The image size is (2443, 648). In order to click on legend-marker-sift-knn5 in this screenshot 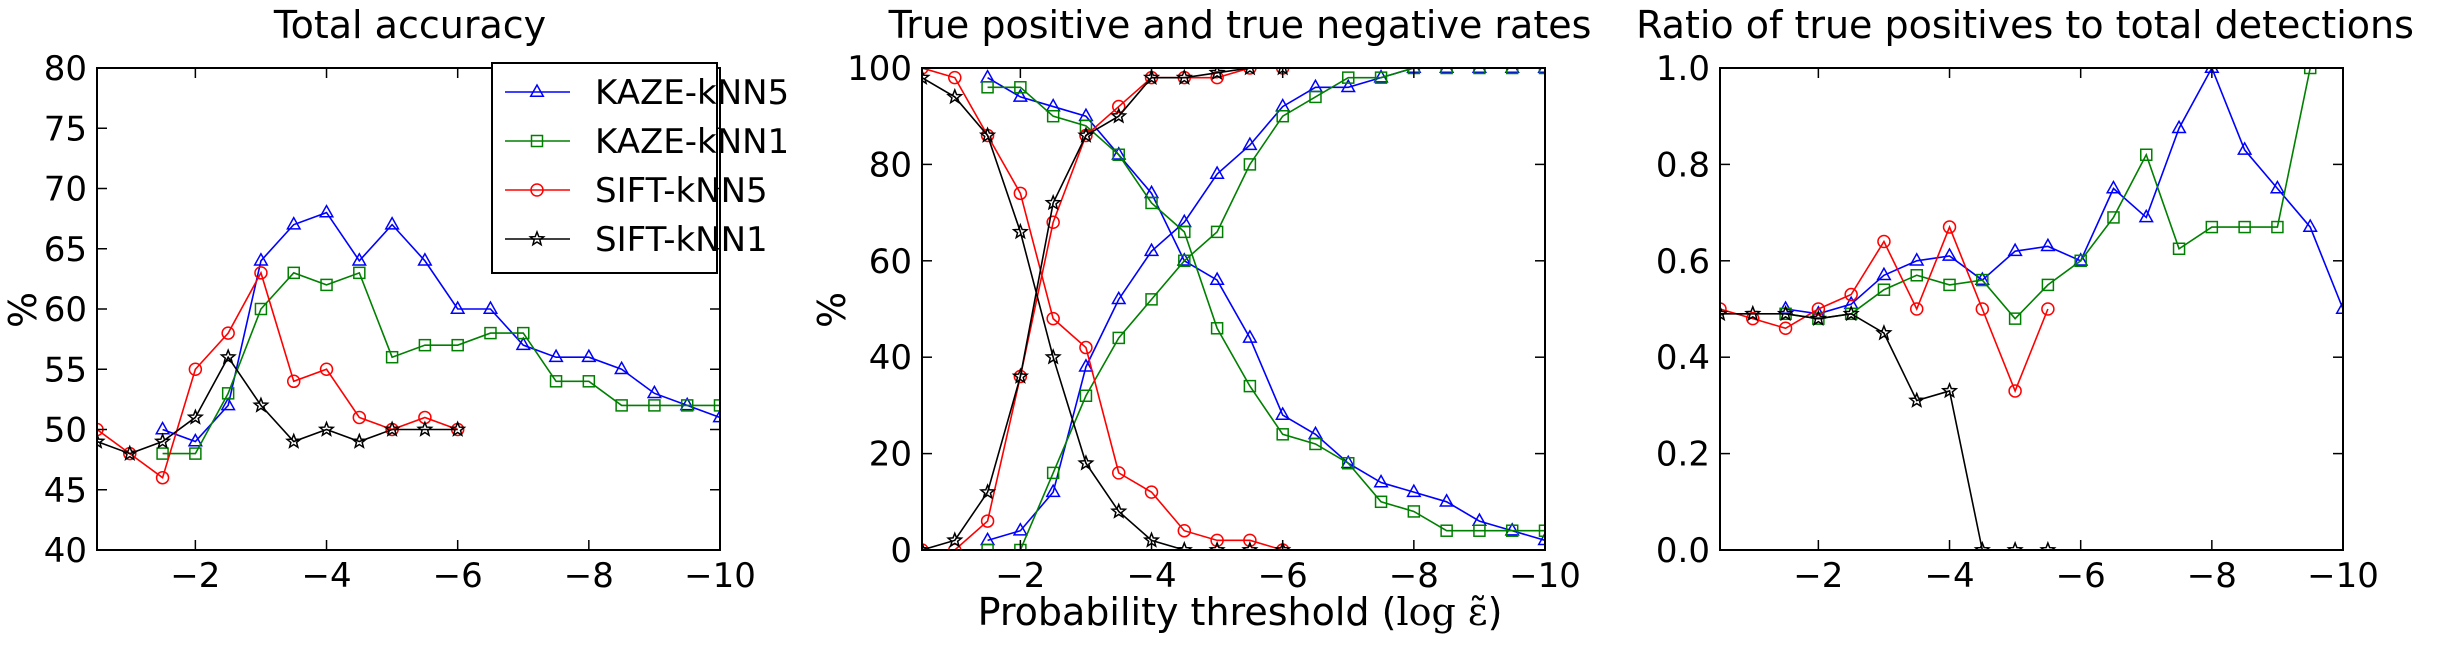, I will do `click(537, 190)`.